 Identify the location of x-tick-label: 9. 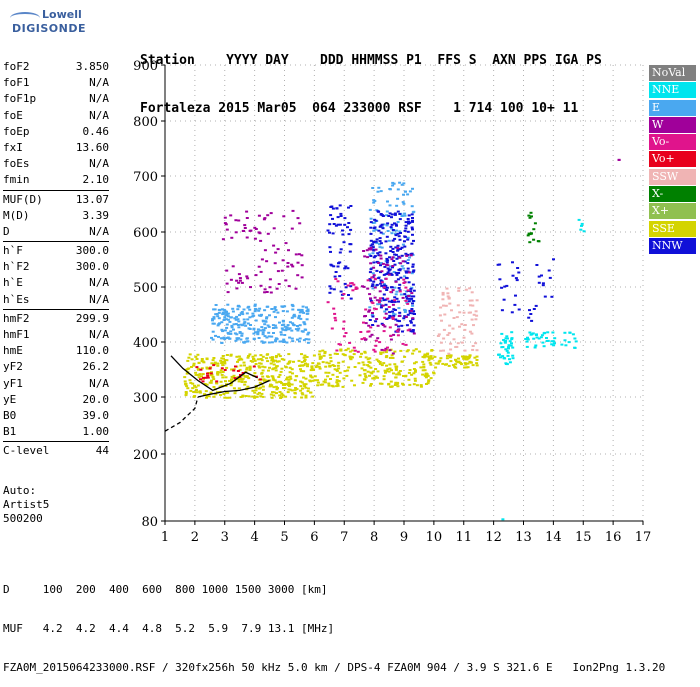
(404, 537).